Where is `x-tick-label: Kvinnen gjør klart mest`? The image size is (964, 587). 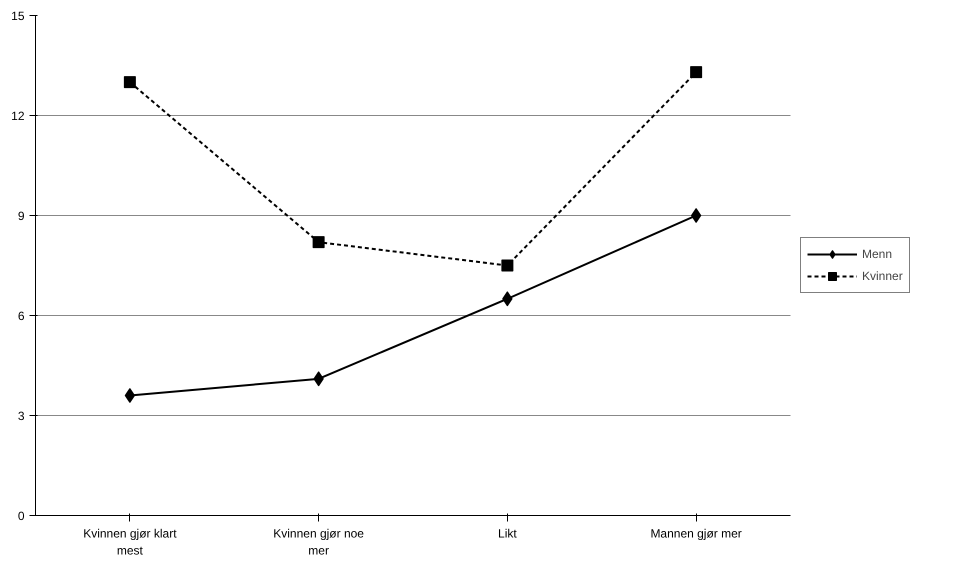
x-tick-label: Kvinnen gjør klart mest is located at coordinates (130, 542).